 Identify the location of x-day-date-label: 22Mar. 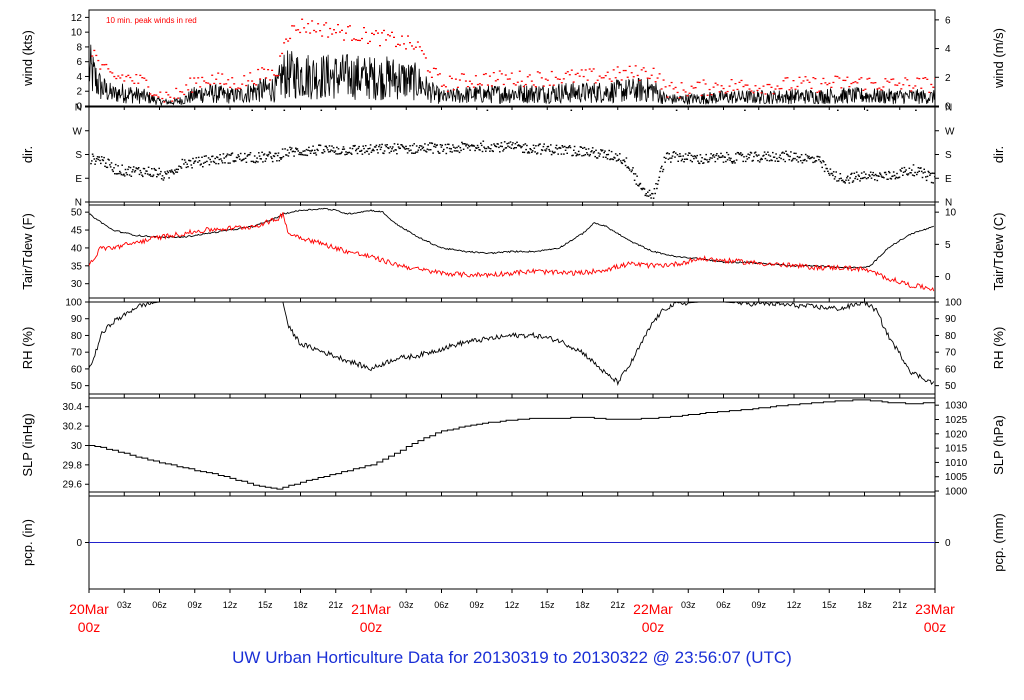
(653, 609).